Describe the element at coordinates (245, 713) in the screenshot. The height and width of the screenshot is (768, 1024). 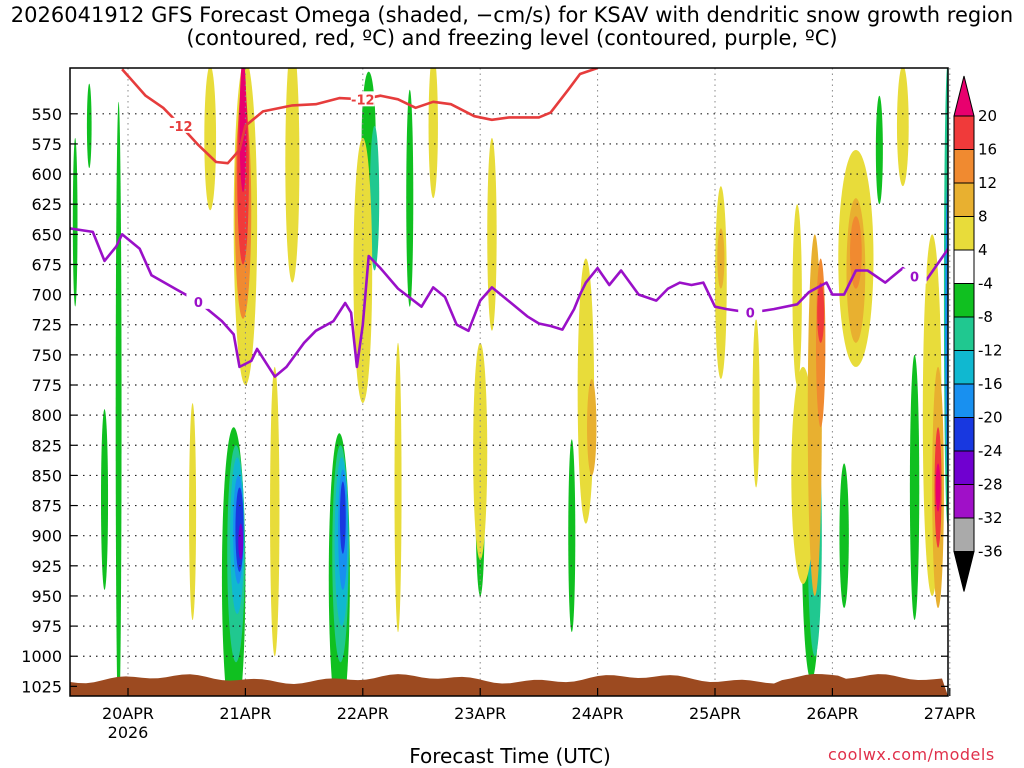
I see `x-tick-label: 21APR` at that location.